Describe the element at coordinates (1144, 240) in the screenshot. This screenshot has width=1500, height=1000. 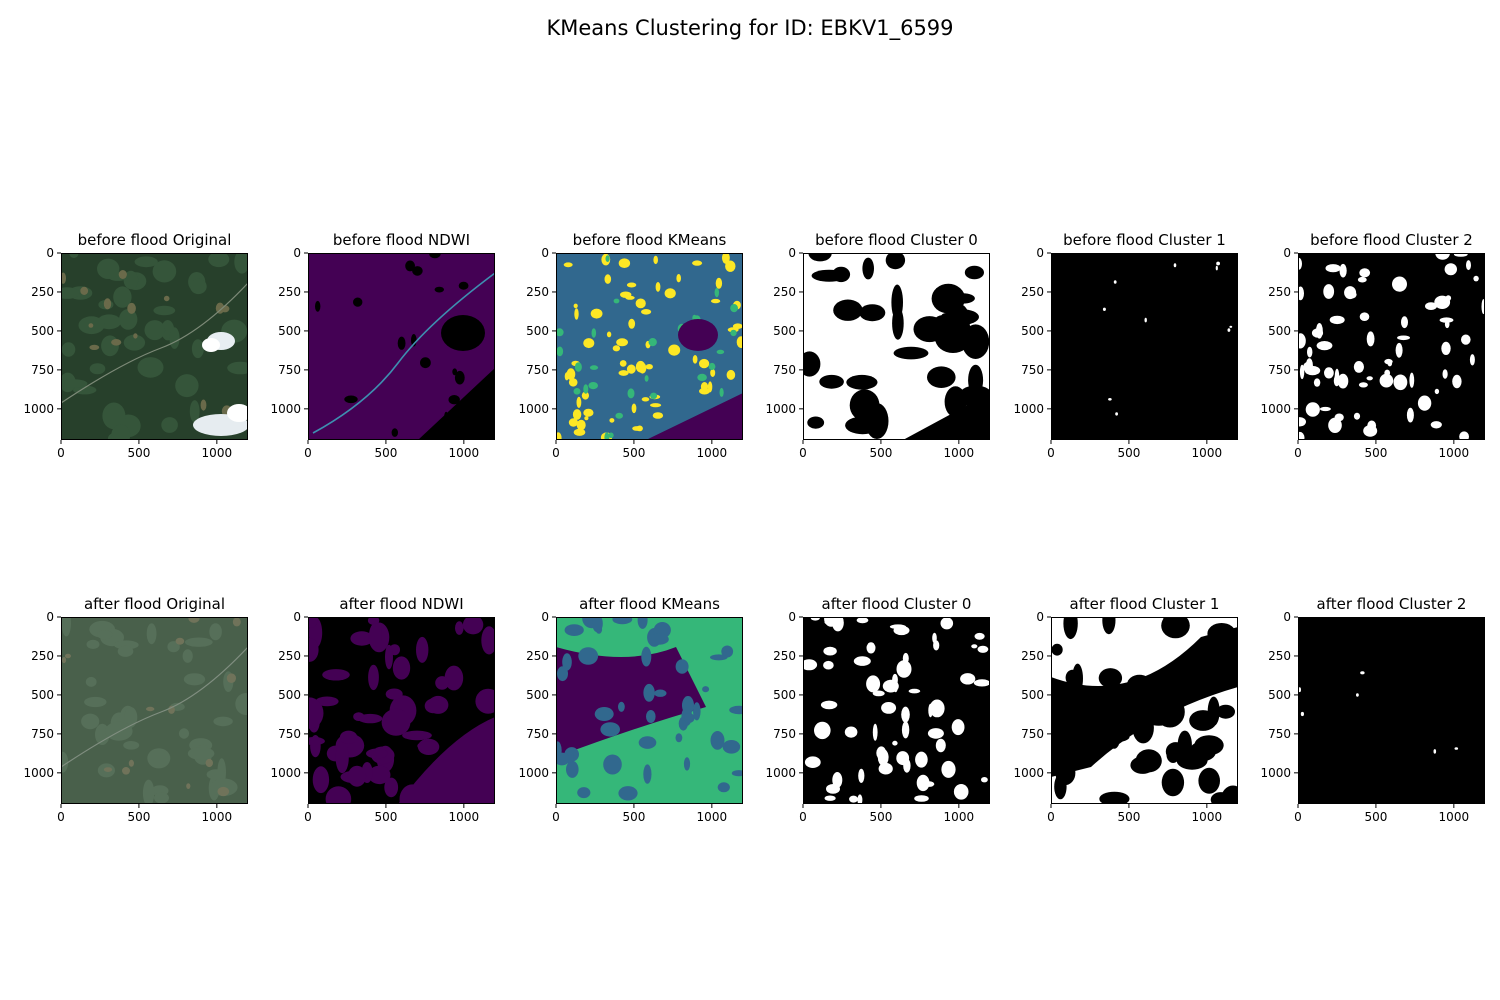
I see `panel-title: before flood Cluster 1` at that location.